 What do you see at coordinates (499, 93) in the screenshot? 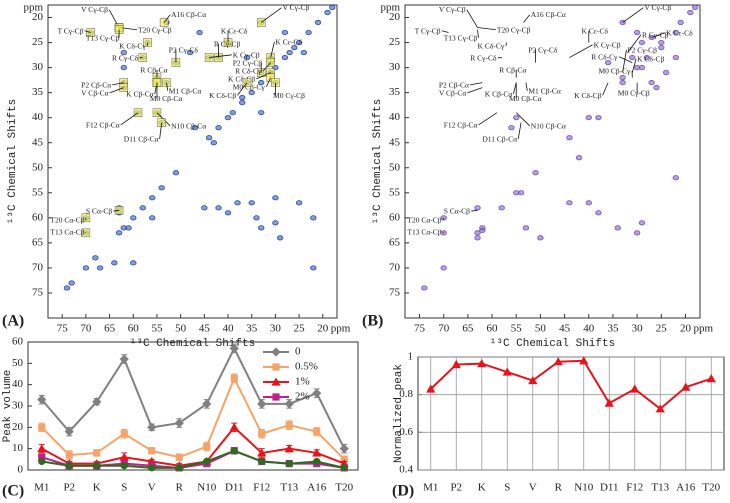
I see `annotation: K Cβ-Cα` at bounding box center [499, 93].